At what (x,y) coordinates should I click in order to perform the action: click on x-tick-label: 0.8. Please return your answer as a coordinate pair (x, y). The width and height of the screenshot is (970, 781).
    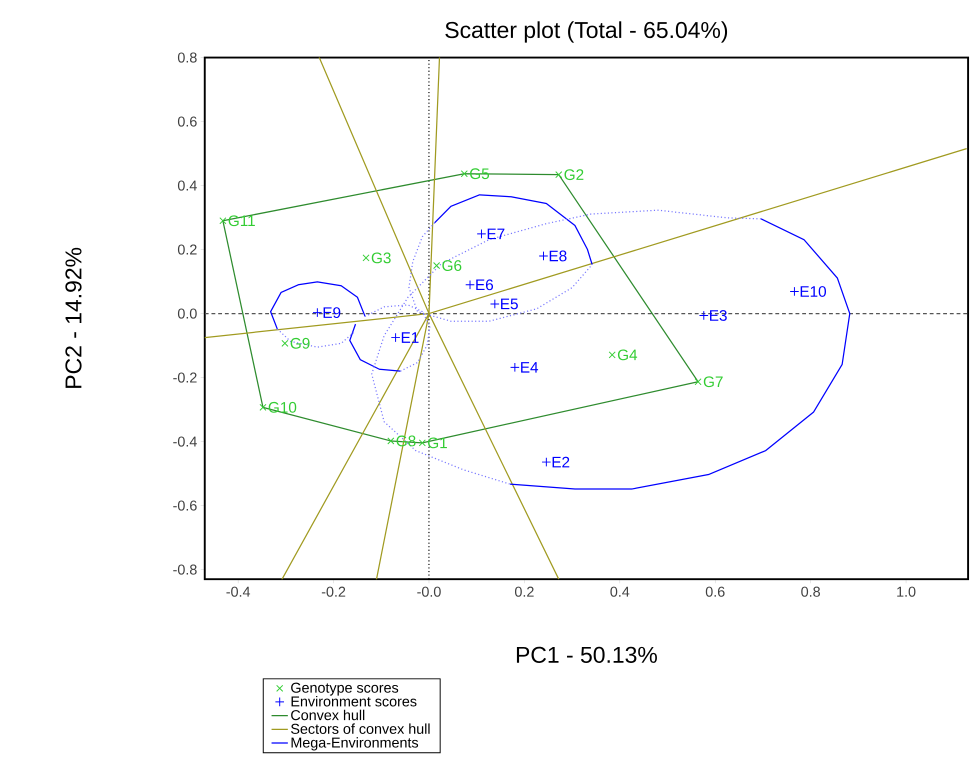
    Looking at the image, I should click on (810, 591).